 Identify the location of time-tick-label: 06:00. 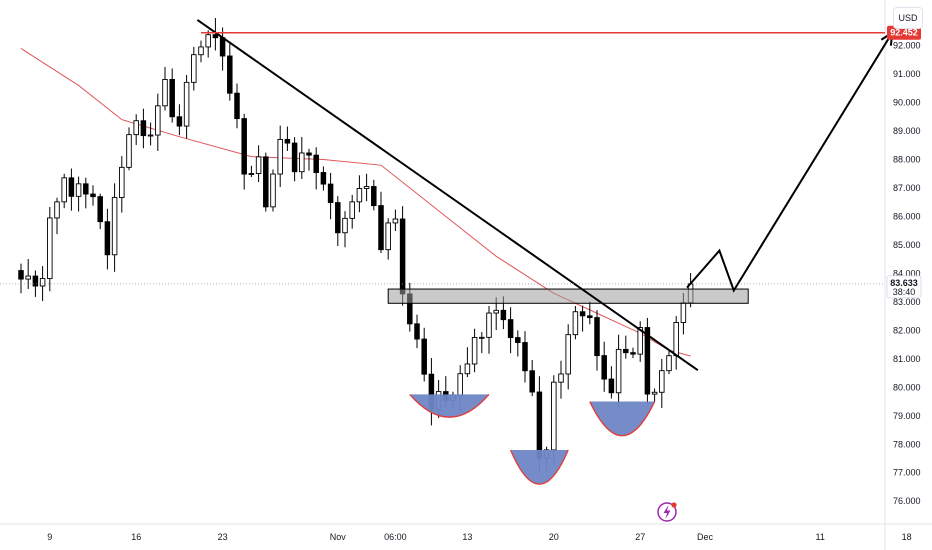
(395, 537).